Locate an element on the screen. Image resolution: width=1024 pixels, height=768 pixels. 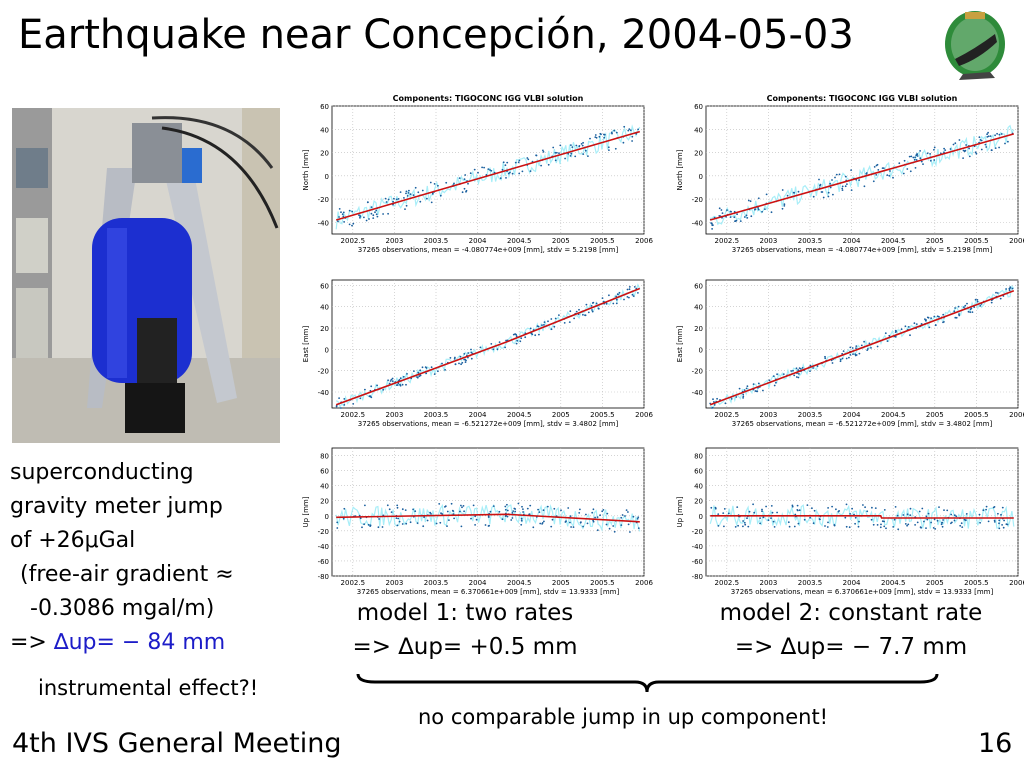
x-tick-label: 2003 is located at coordinates (394, 241).